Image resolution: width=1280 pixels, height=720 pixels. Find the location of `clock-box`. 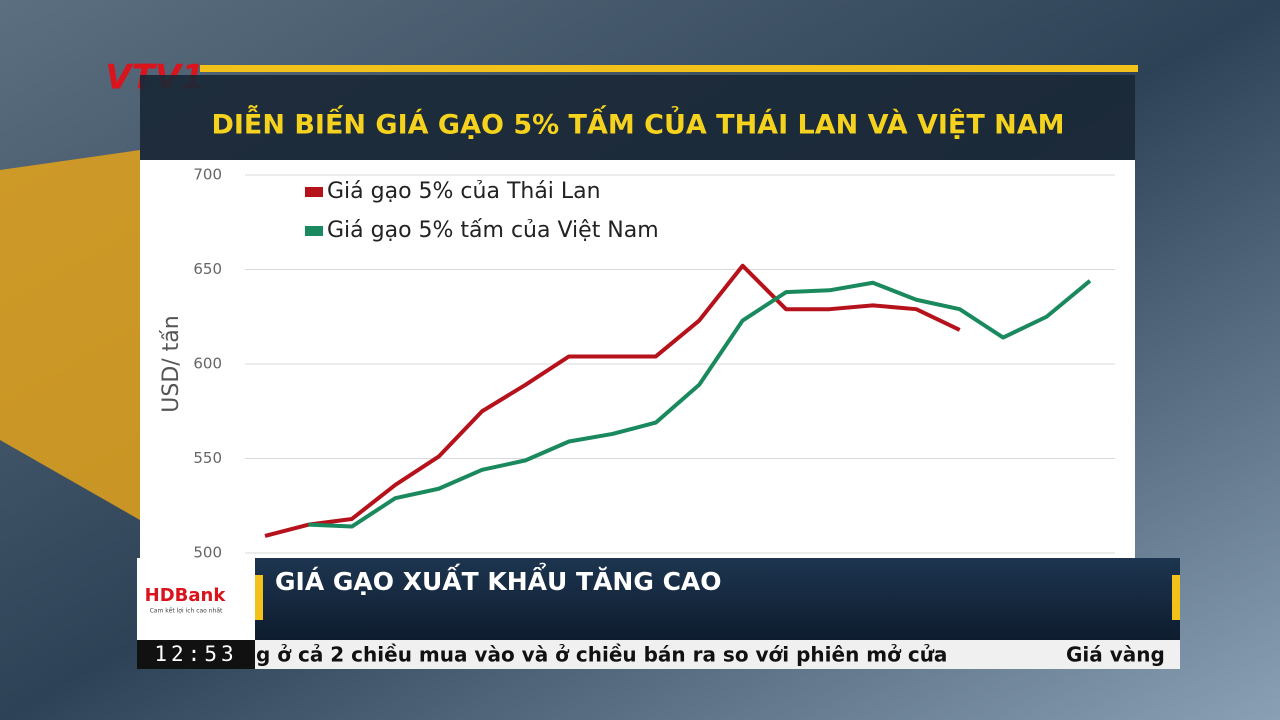

clock-box is located at coordinates (196, 654).